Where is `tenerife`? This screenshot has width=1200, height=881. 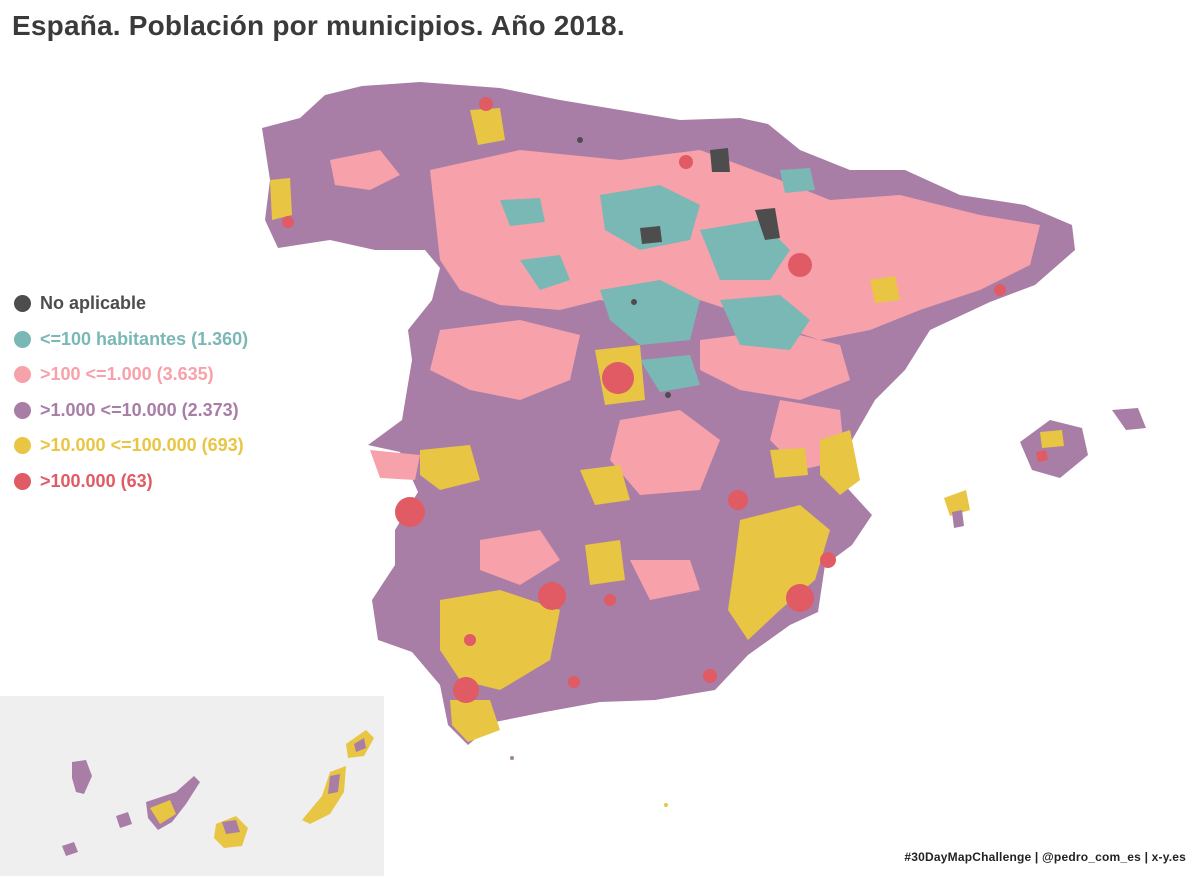 tenerife is located at coordinates (173, 803).